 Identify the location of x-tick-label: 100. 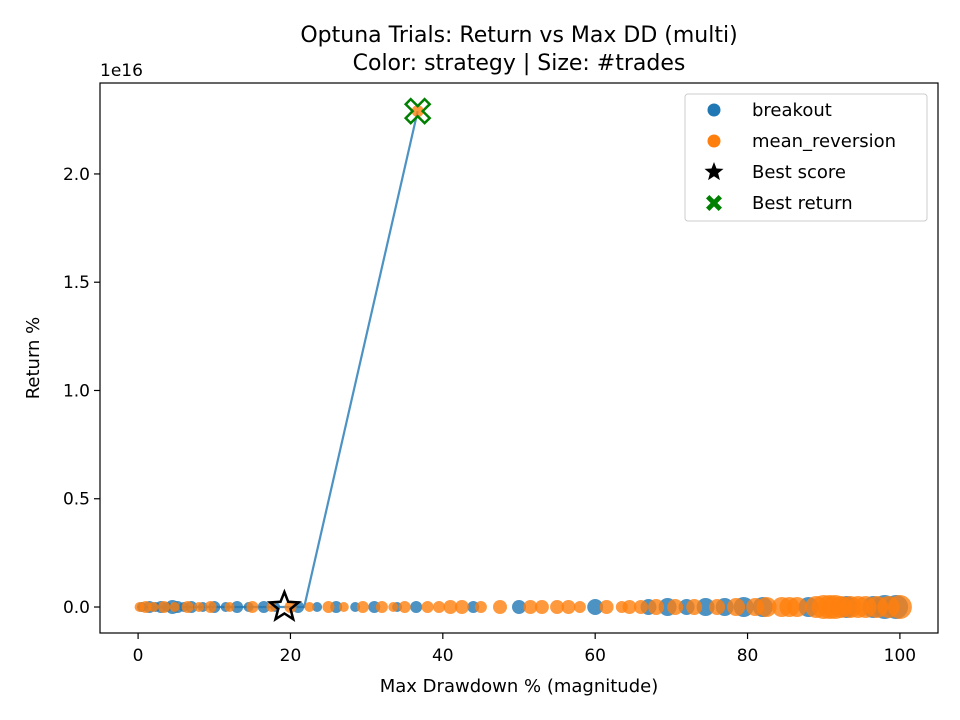
(900, 656).